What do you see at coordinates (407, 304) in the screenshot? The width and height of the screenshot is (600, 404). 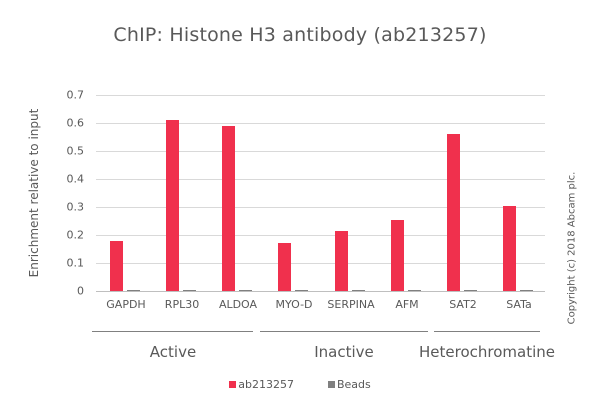 I see `x-tick-label: AFM` at bounding box center [407, 304].